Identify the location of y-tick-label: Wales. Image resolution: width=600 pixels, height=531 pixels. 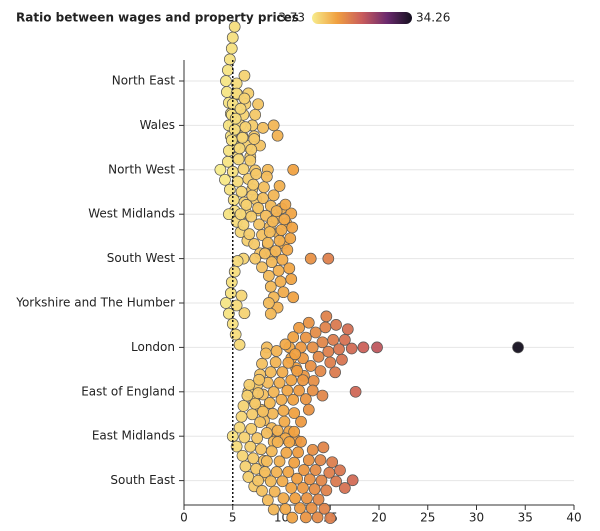
(157, 125).